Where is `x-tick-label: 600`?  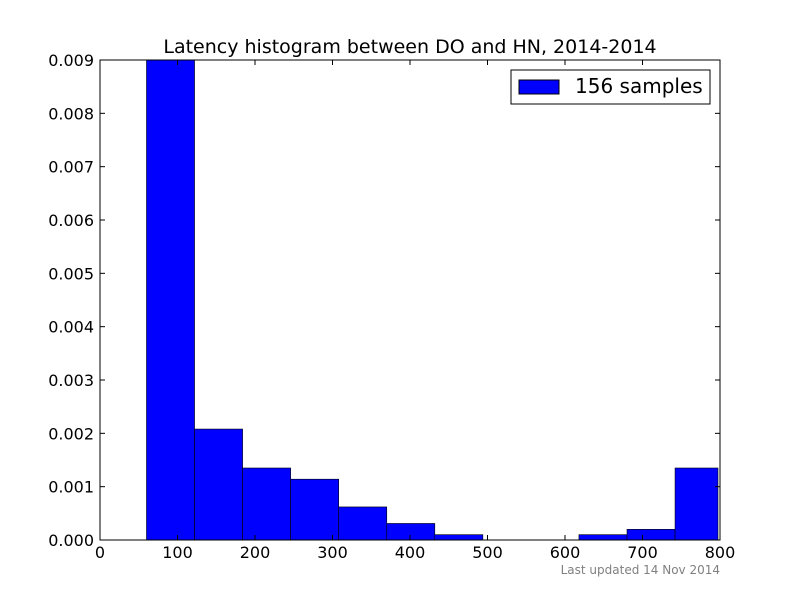
x-tick-label: 600 is located at coordinates (565, 552).